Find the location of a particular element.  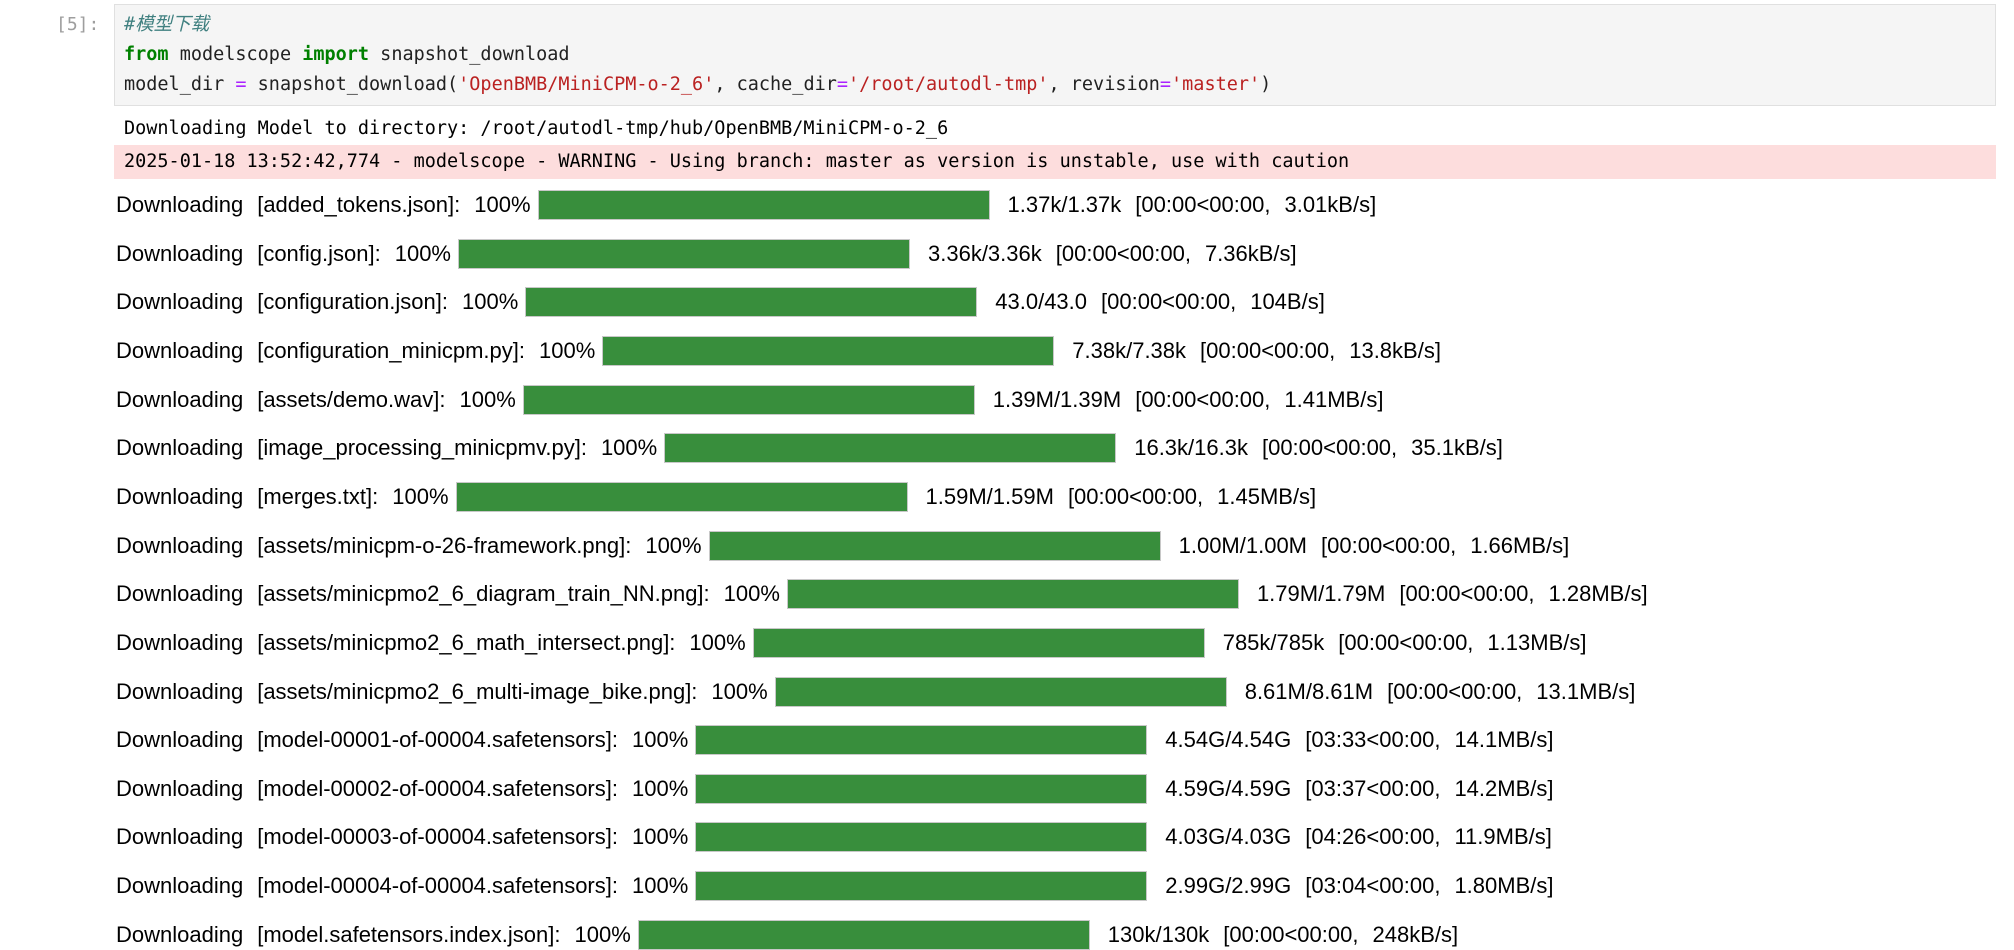

code-call: snapshot_download( is located at coordinates (352, 84).